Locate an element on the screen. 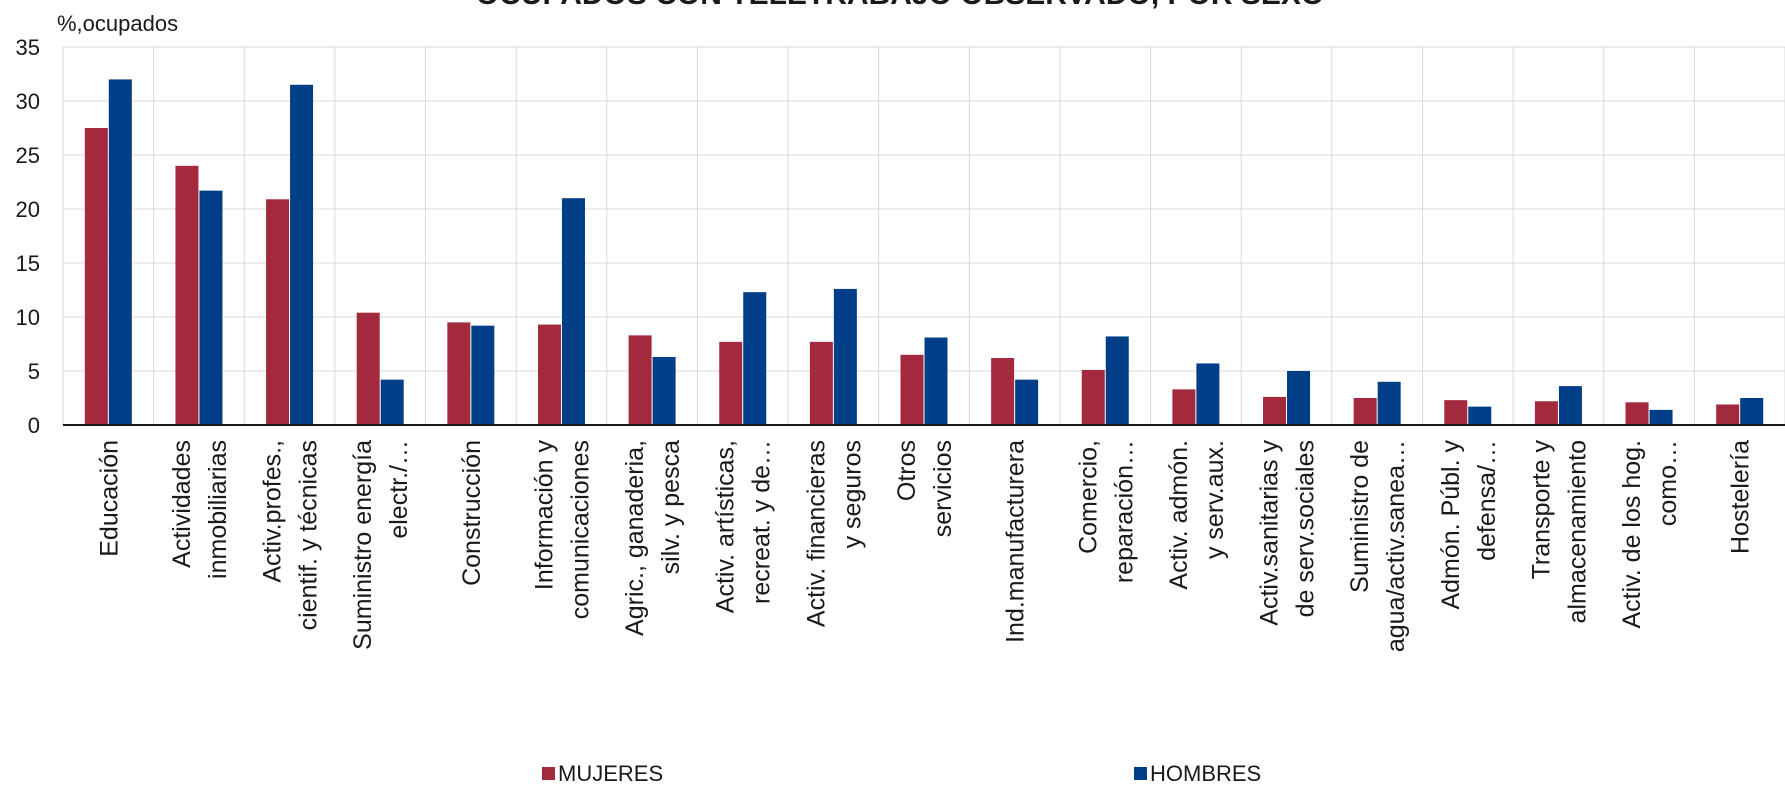 This screenshot has height=786, width=1785. x-tick-label: Agric., ganaderia, silv. y pesca is located at coordinates (653, 538).